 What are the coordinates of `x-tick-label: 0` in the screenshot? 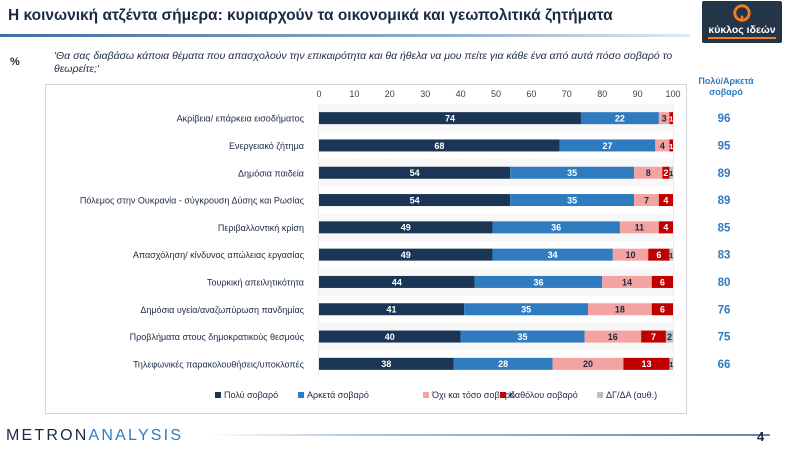 It's located at (318, 94).